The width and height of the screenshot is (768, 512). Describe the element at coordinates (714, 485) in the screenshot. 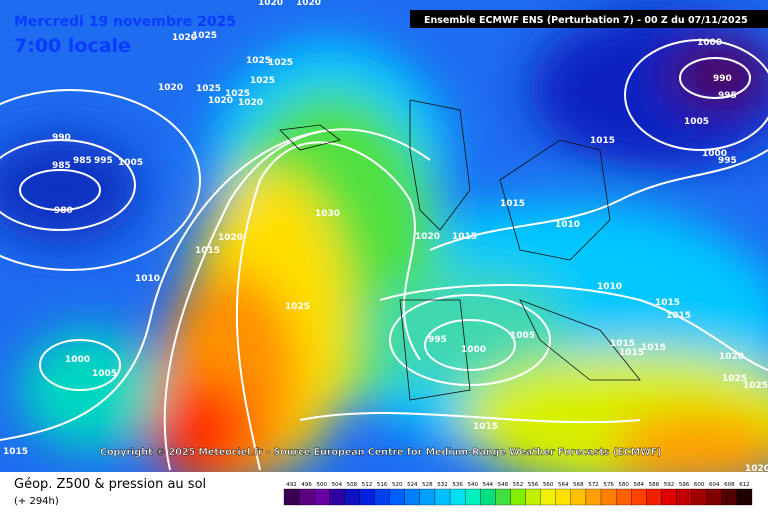

I see `colorbar-label: 604` at that location.